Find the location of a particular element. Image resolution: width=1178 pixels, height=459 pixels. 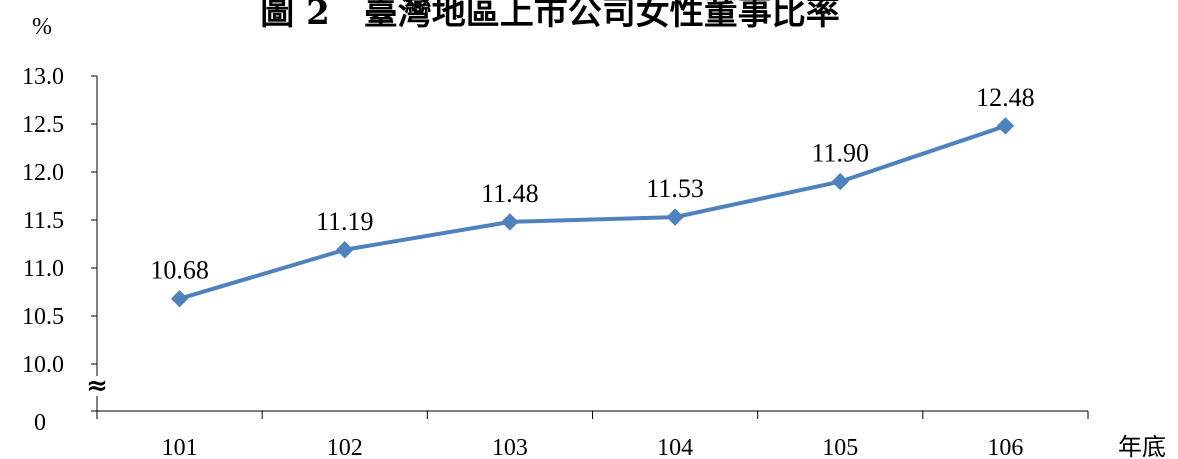

data-label: 11.90 is located at coordinates (840, 153).